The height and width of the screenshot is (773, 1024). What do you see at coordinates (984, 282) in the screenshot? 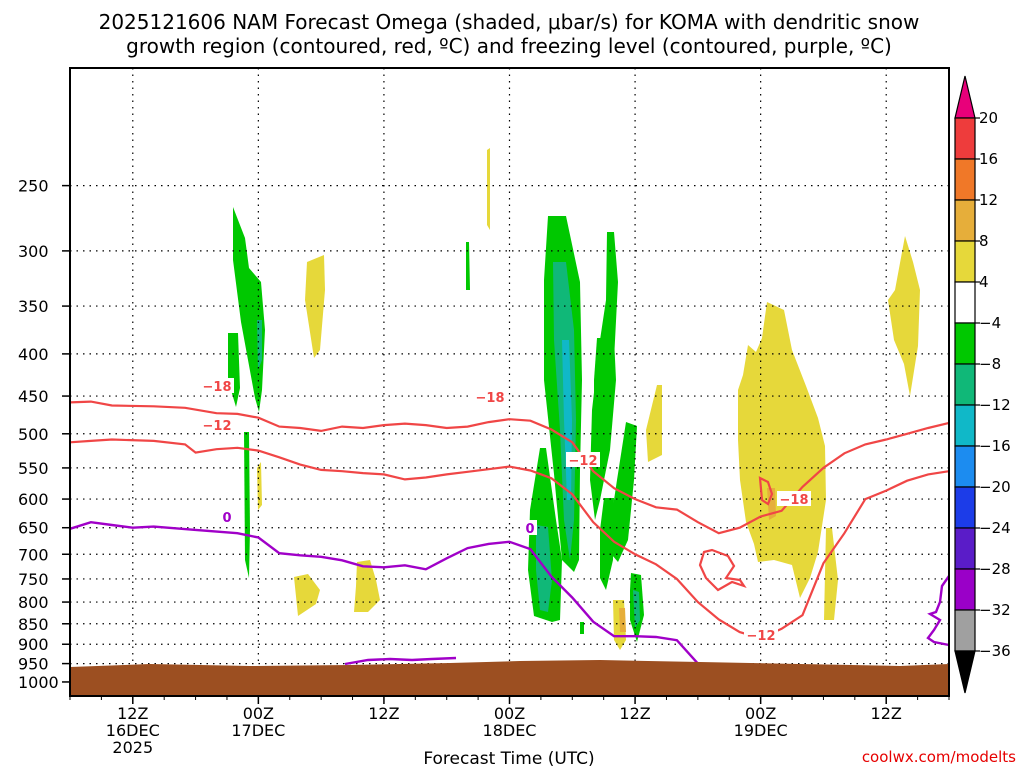
I see `colorbar-label: 4` at bounding box center [984, 282].